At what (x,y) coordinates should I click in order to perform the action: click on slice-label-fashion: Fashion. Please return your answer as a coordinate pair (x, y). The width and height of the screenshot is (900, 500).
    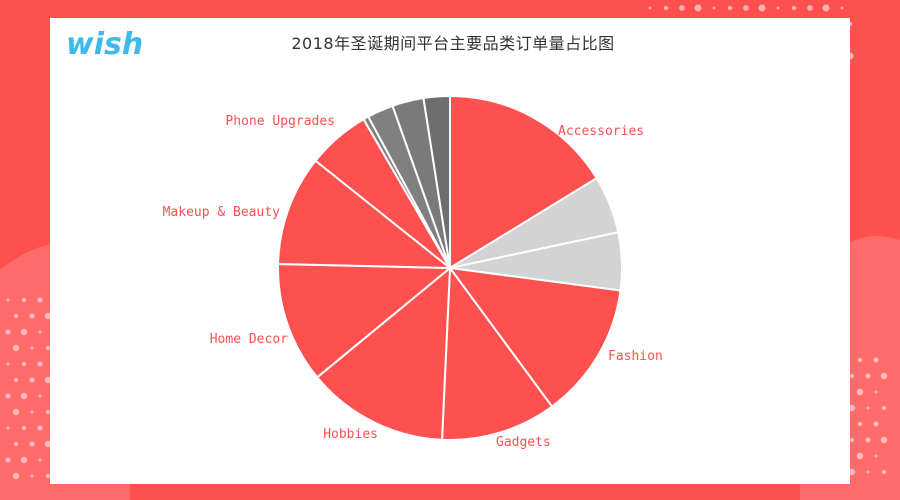
    Looking at the image, I should click on (635, 356).